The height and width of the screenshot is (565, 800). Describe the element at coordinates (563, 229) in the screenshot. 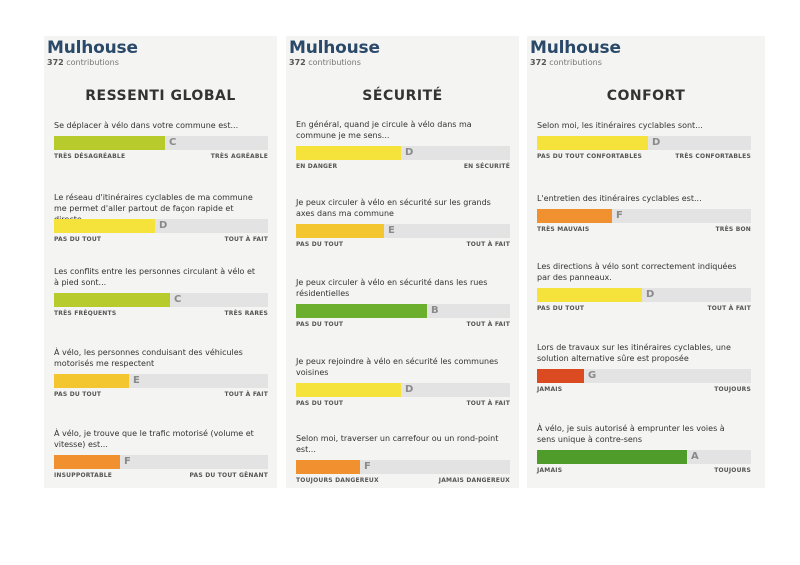

I see `scale-min-label: TRÈS MAUVAIS` at that location.